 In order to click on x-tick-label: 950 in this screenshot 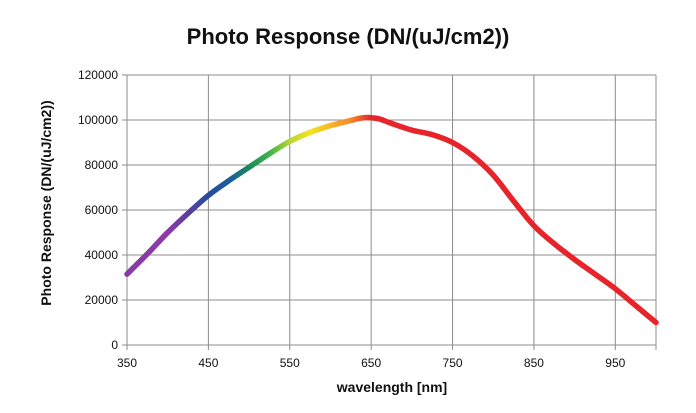, I will do `click(615, 363)`.